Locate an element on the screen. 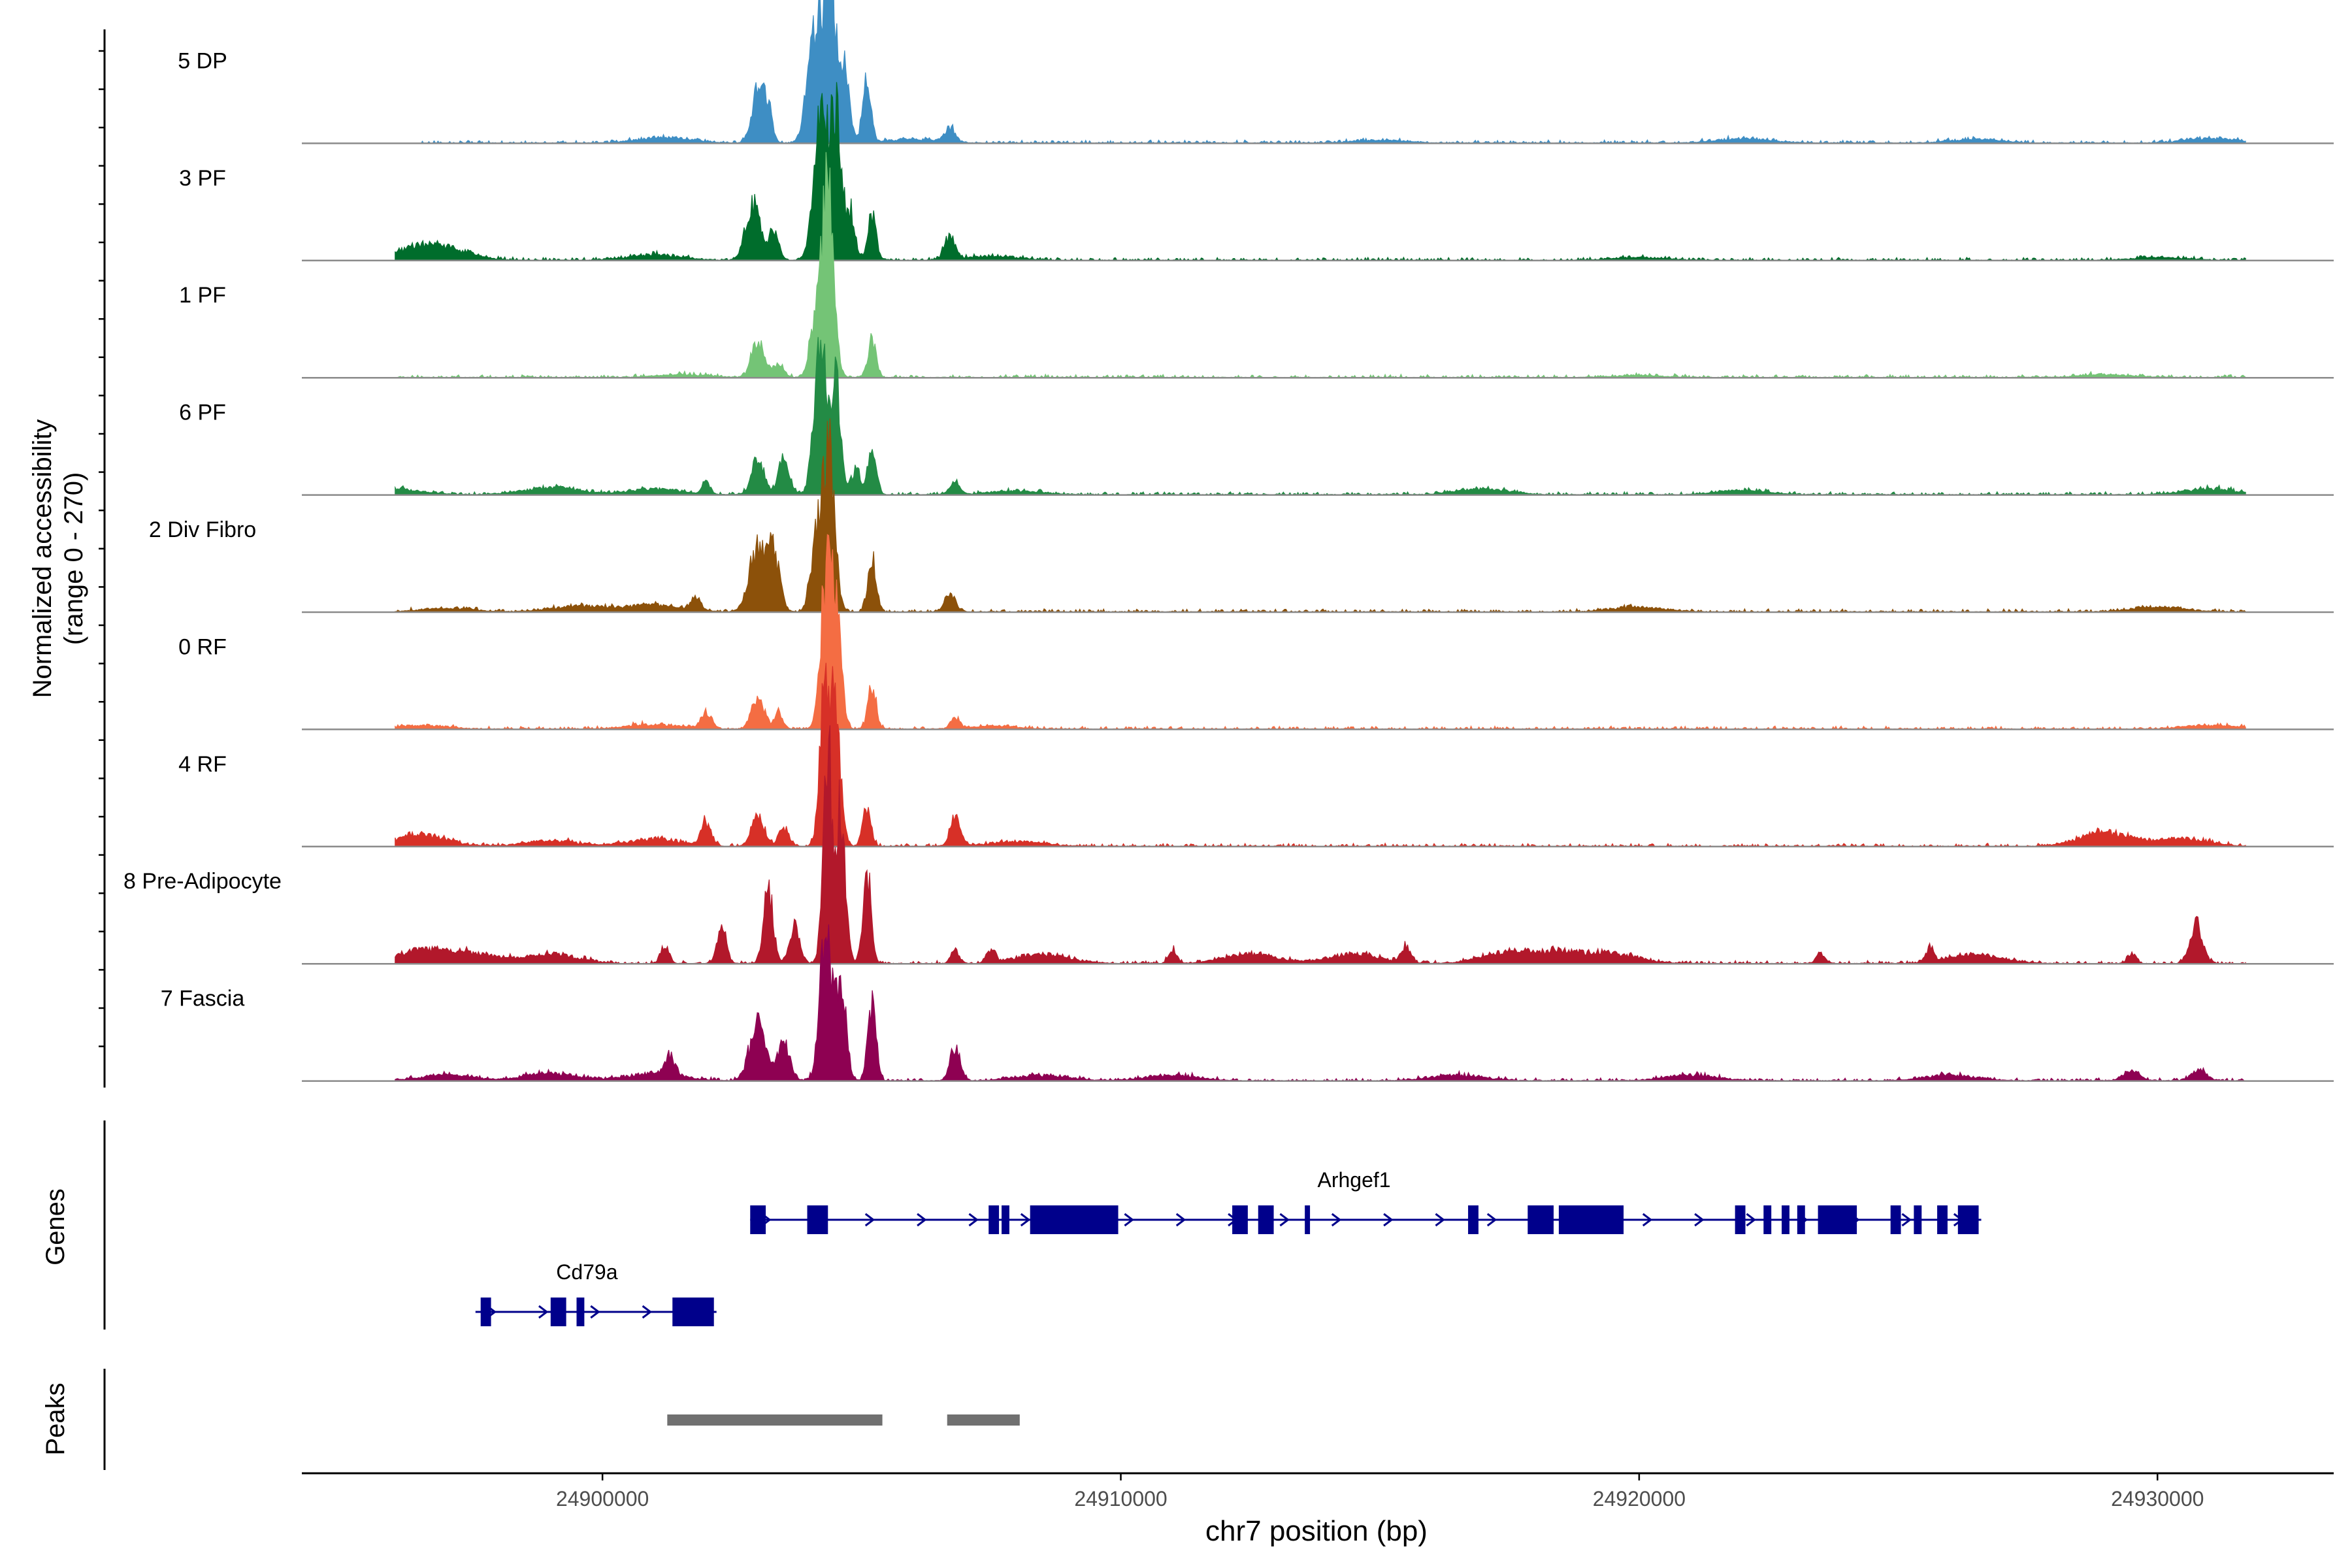 This screenshot has width=2352, height=1568. gene-annotation-panel: Arhgef1 Cd79a is located at coordinates (1042, 1225).